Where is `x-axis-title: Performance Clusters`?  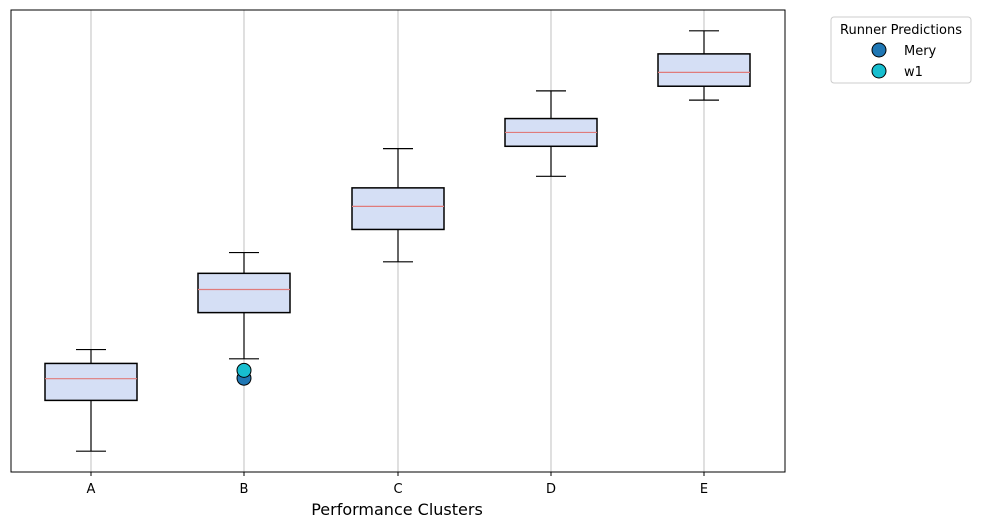
x-axis-title: Performance Clusters is located at coordinates (397, 509).